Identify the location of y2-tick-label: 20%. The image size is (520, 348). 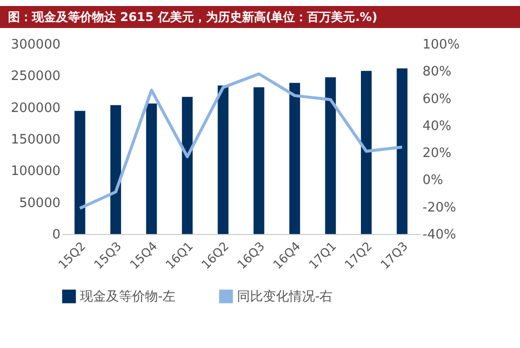
(437, 154).